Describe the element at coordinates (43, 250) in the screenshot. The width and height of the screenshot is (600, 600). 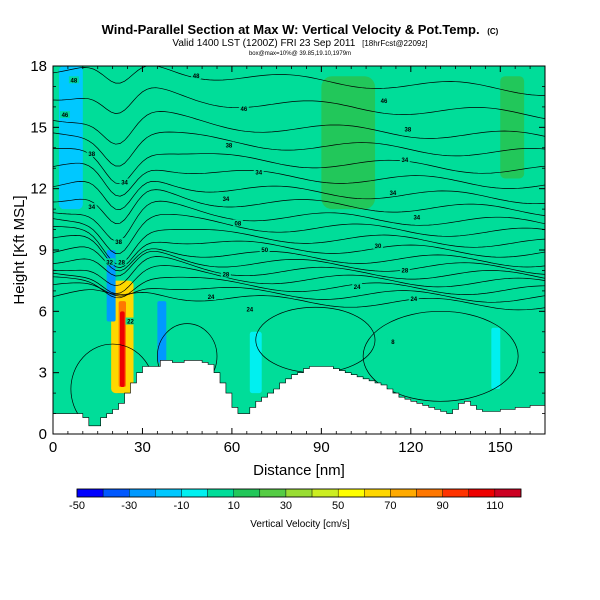
I see `y-tick-label: 9` at that location.